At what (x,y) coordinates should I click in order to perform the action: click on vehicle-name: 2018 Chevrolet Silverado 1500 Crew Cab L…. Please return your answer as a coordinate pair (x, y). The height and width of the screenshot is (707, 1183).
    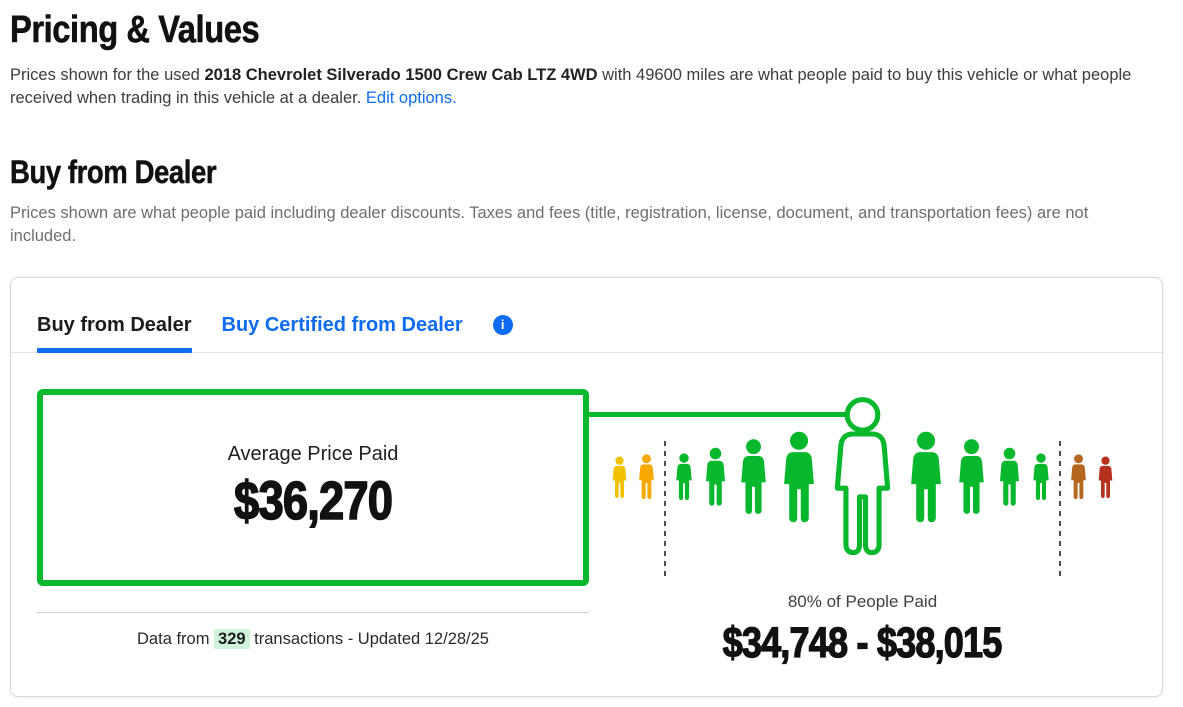
    Looking at the image, I should click on (401, 75).